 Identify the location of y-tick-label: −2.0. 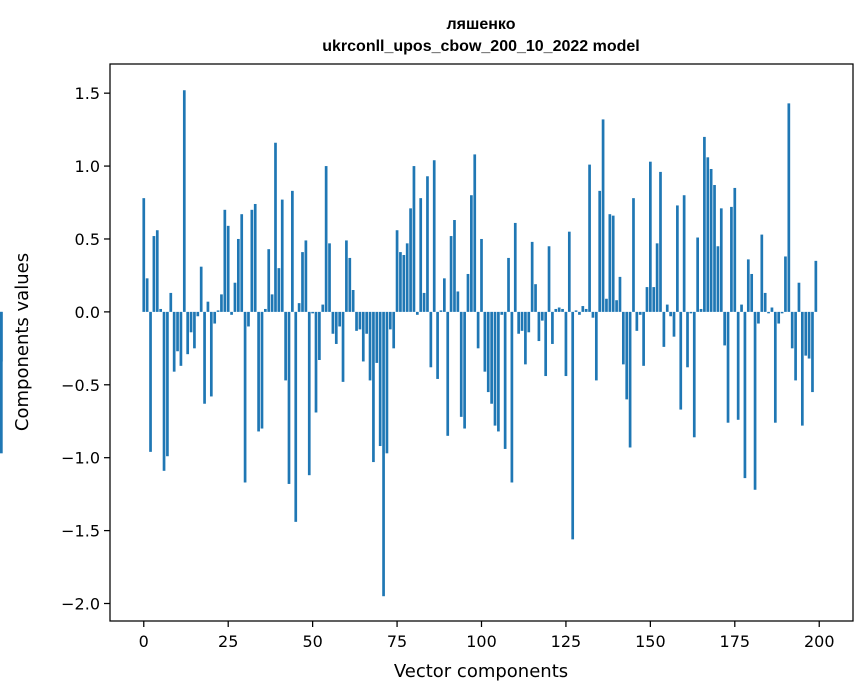
(80, 604).